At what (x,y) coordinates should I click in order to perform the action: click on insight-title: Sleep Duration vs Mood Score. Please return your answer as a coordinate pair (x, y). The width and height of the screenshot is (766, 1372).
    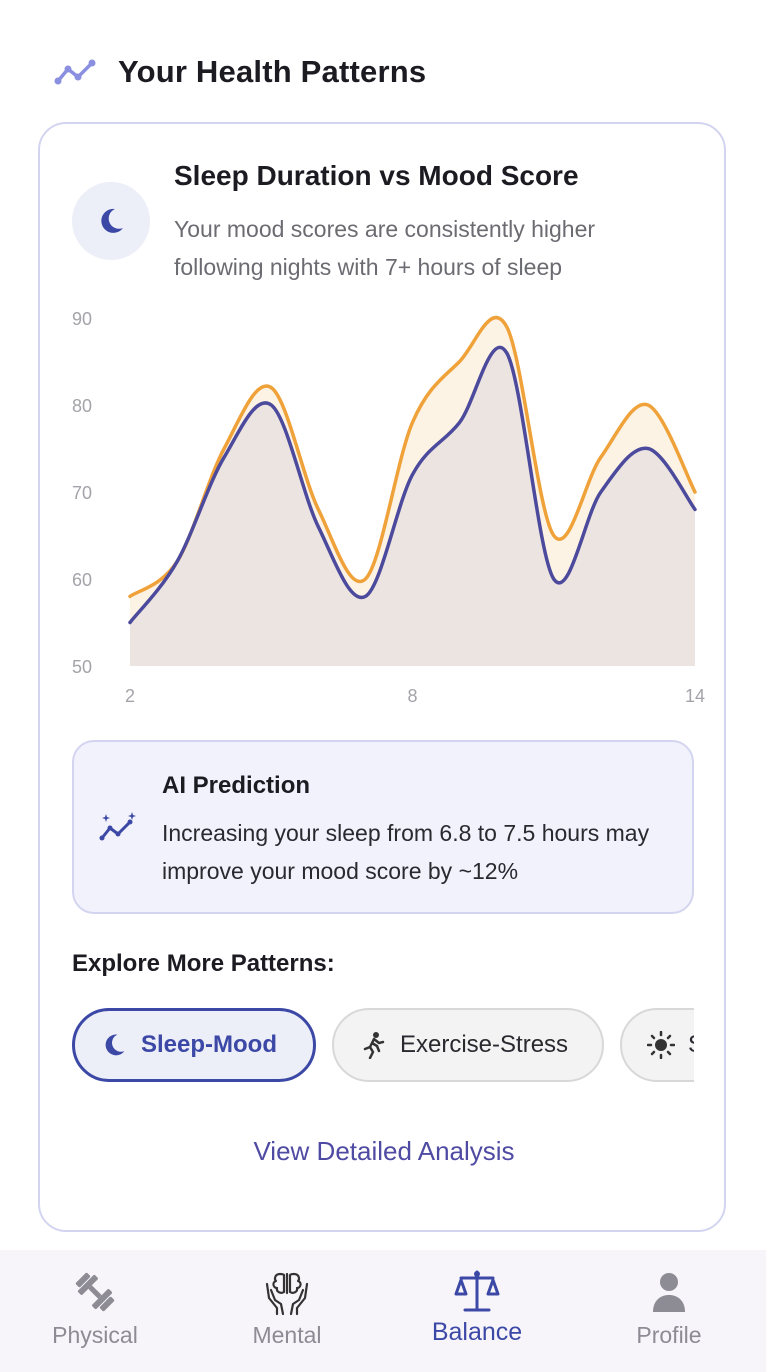
    Looking at the image, I should click on (376, 175).